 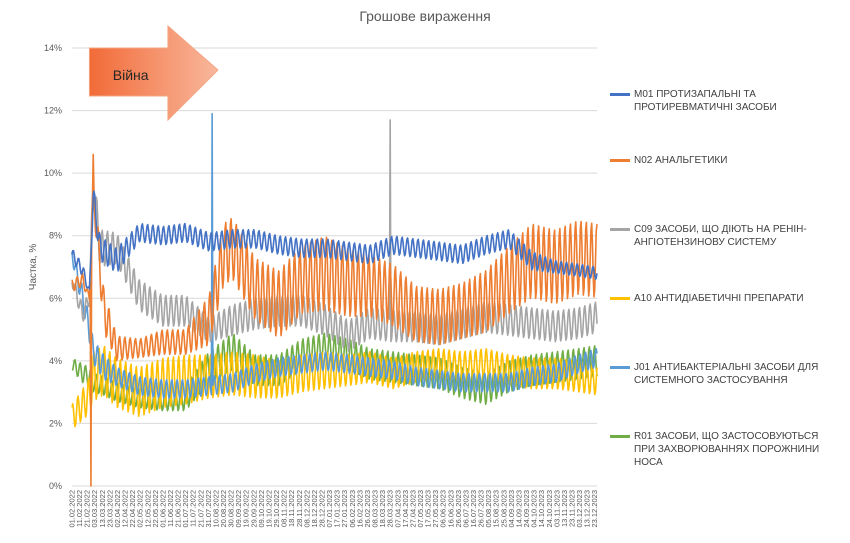 I want to click on x-tick-label: 27.04.2023, so click(x=412, y=509).